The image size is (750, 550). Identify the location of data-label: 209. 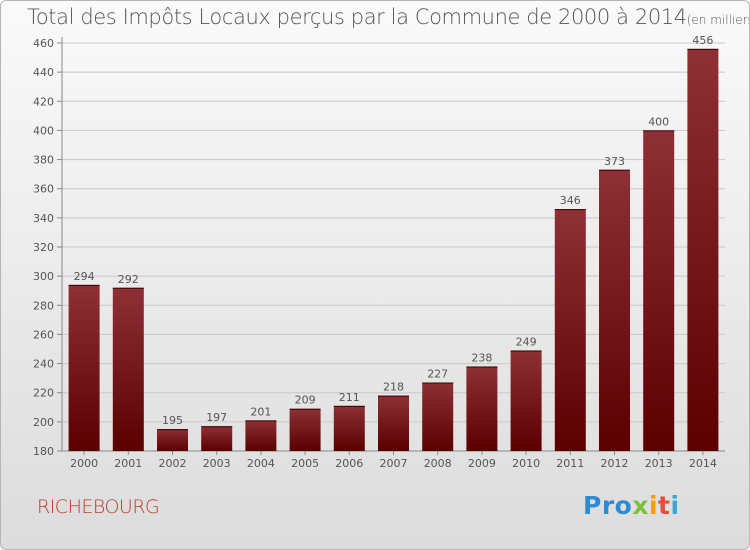
(305, 400).